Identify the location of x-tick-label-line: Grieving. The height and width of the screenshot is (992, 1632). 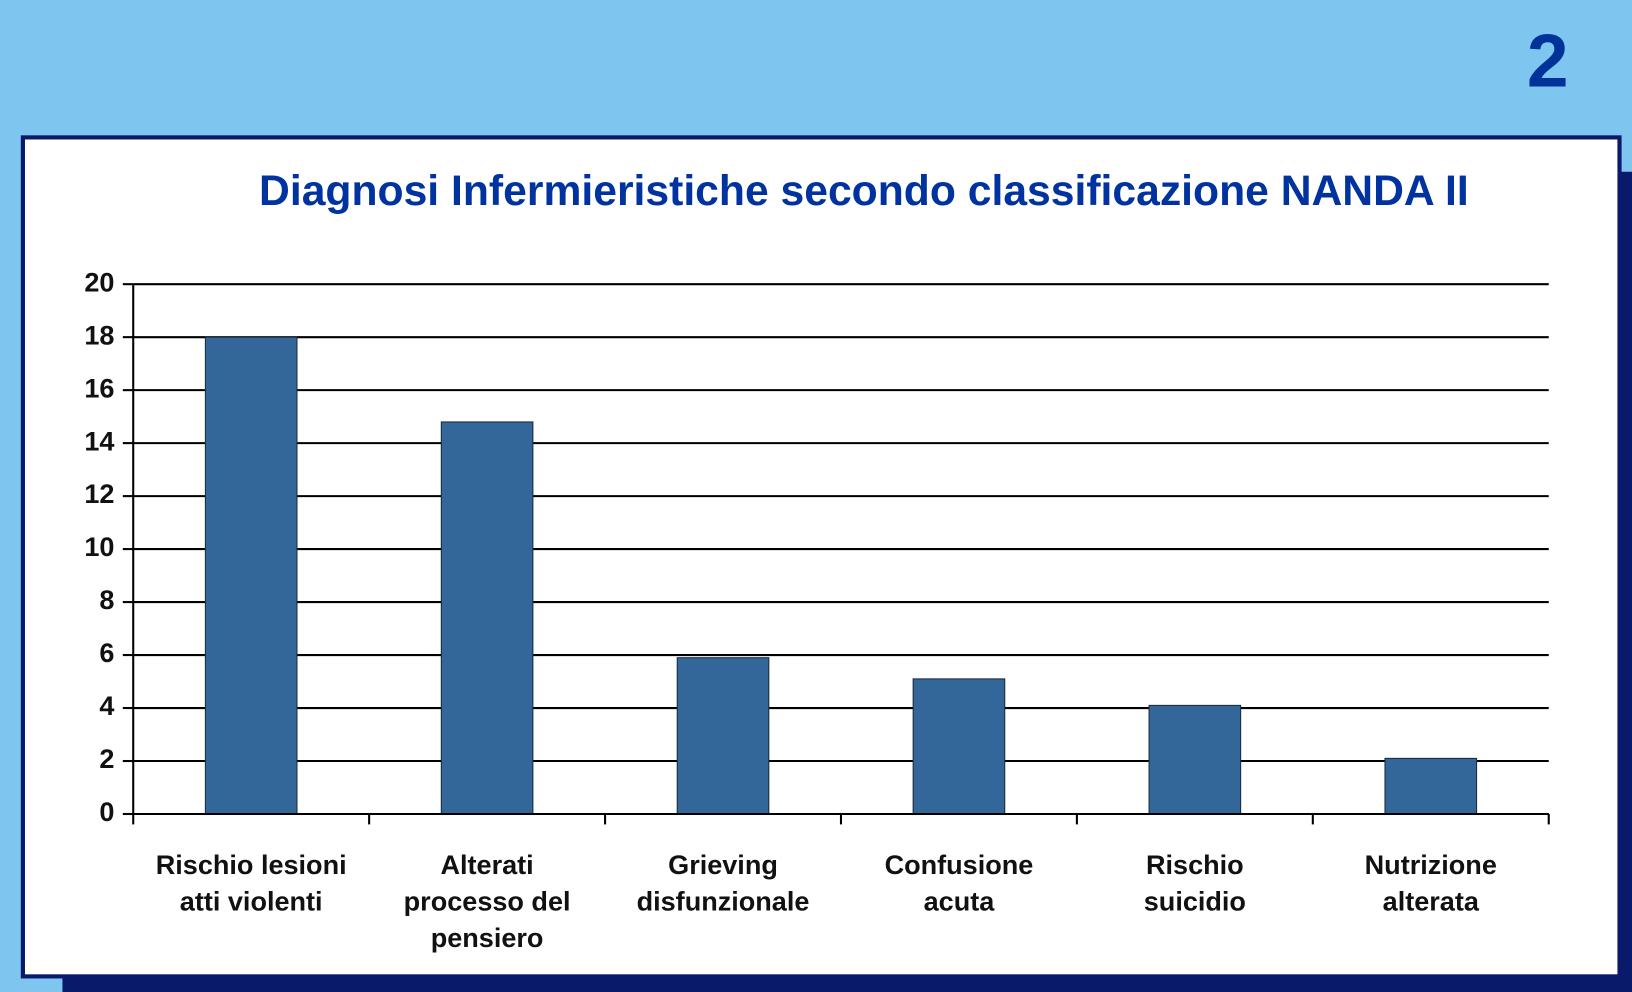
(723, 865).